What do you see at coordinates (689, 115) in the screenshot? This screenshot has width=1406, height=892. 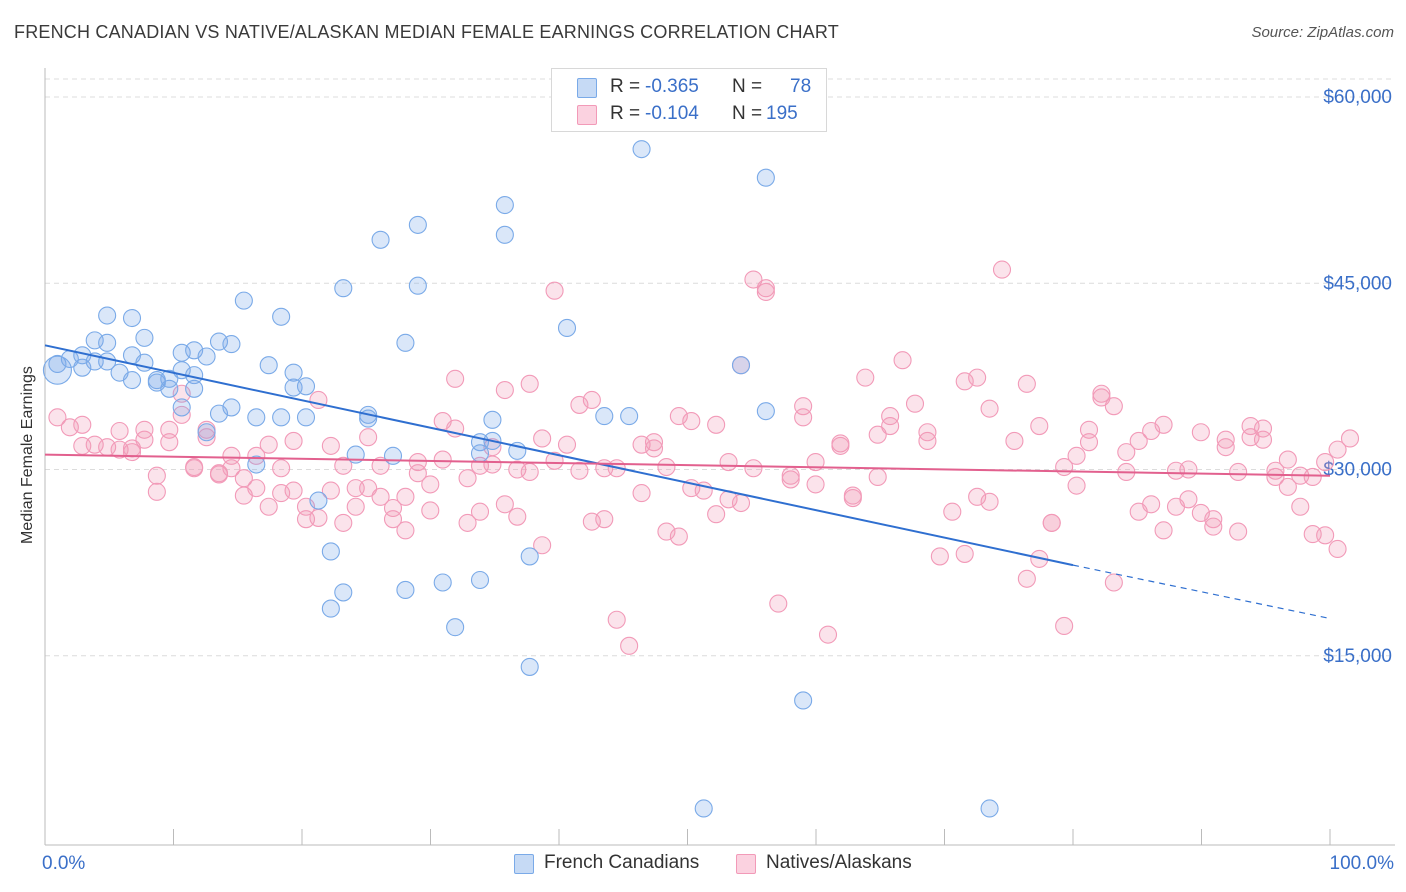 I see `legend-row-natives-alaskans: R = -0.104 N = 195` at bounding box center [689, 115].